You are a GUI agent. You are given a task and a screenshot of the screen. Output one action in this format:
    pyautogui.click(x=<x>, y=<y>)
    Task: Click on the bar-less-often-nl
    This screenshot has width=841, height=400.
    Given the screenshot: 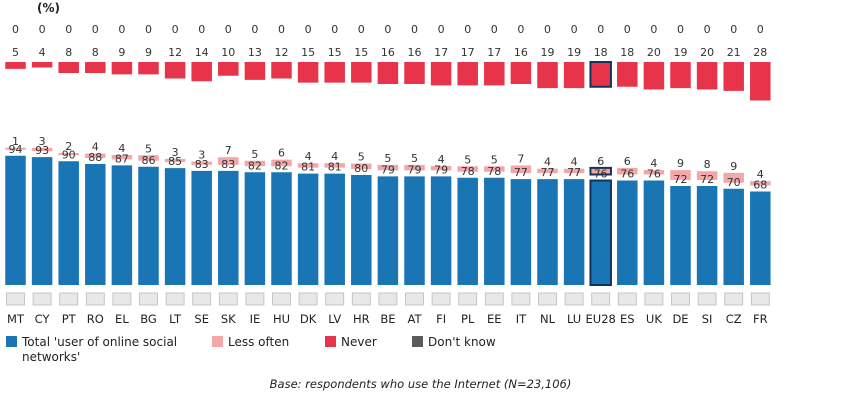 What is the action you would take?
    pyautogui.click(x=547, y=171)
    